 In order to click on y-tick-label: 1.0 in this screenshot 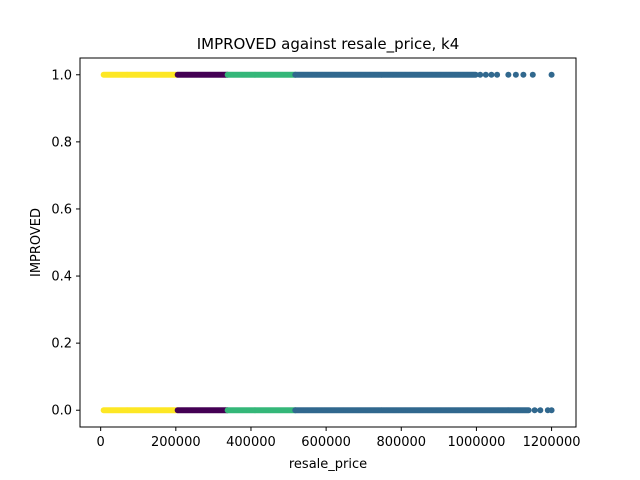, I will do `click(61, 75)`.